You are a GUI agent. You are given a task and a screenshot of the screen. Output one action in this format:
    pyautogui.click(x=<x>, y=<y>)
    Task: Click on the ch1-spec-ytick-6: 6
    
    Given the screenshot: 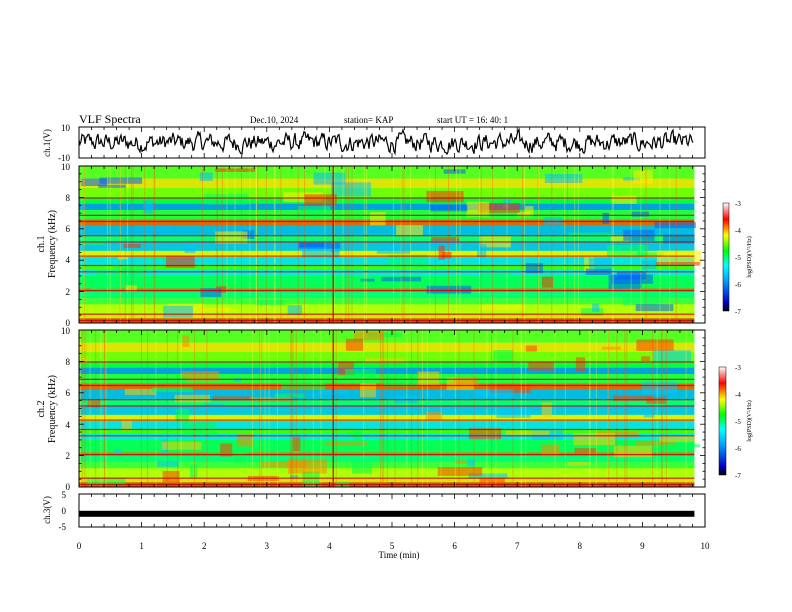 What is the action you would take?
    pyautogui.click(x=68, y=229)
    